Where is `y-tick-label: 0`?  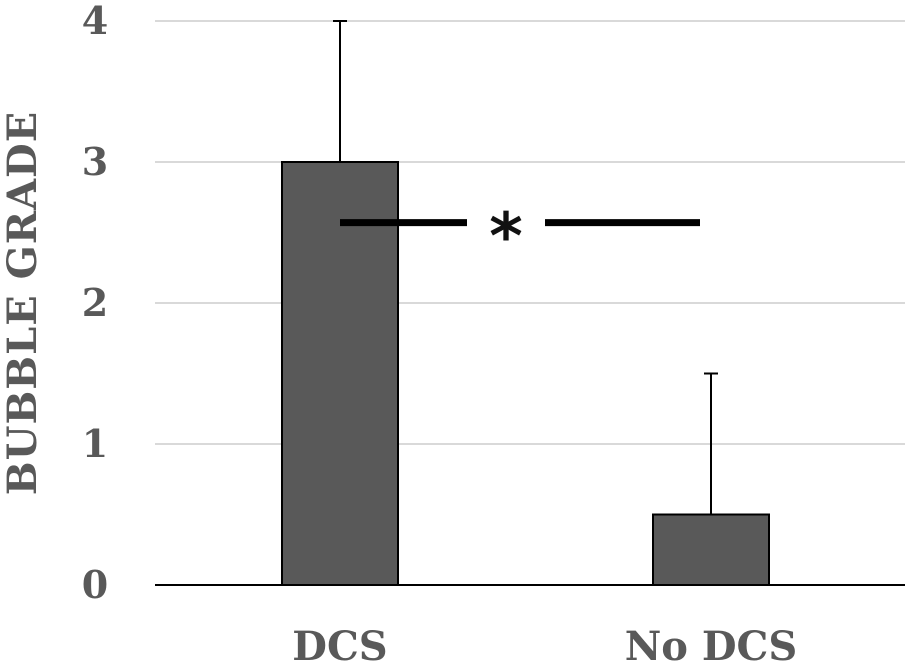 y-tick-label: 0 is located at coordinates (95, 584).